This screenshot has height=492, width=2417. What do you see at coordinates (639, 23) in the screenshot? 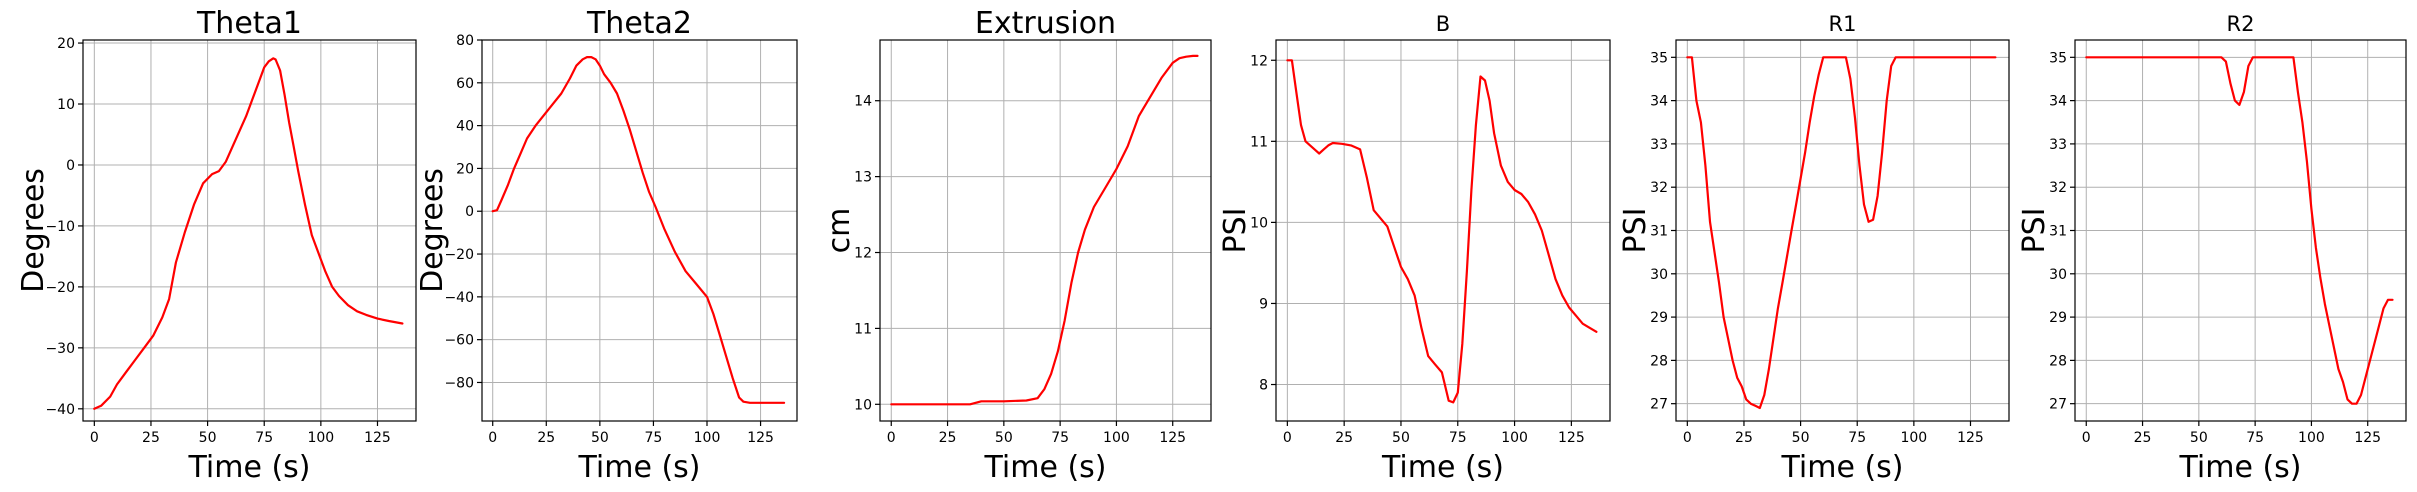
I see `chart-title: Theta2` at bounding box center [639, 23].